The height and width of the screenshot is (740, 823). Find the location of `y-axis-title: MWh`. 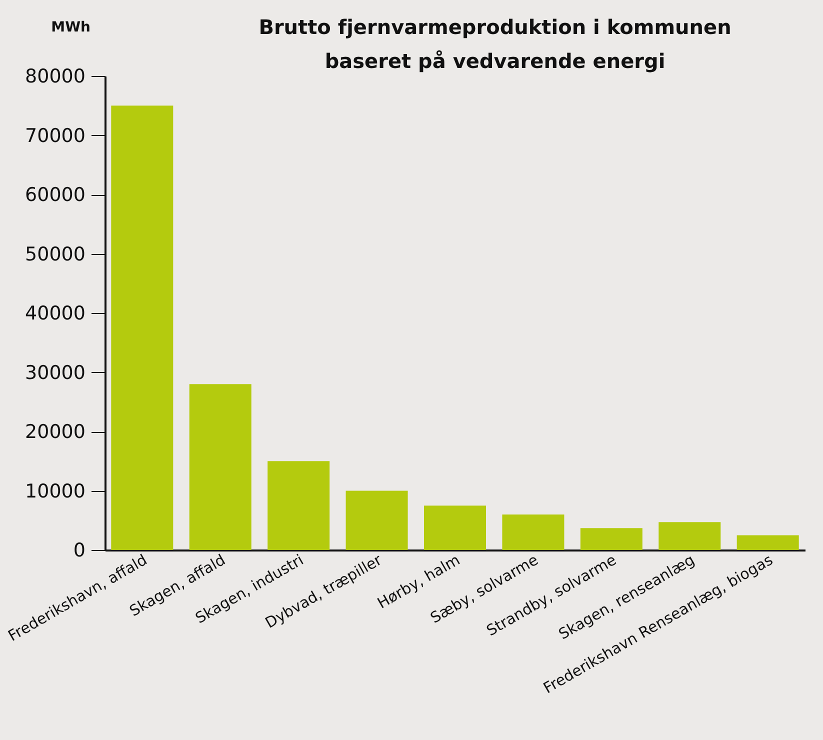

y-axis-title: MWh is located at coordinates (70, 28).